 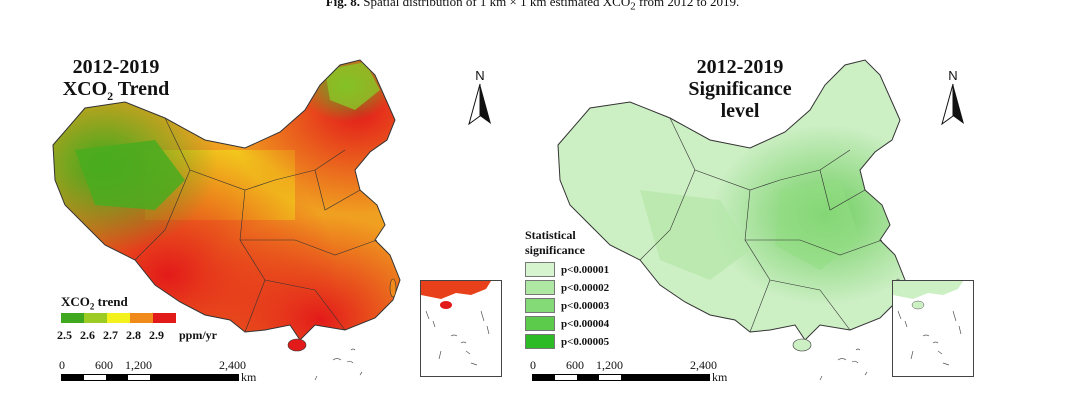 What do you see at coordinates (567, 341) in the screenshot?
I see `significance-legend-item: p<0.00005` at bounding box center [567, 341].